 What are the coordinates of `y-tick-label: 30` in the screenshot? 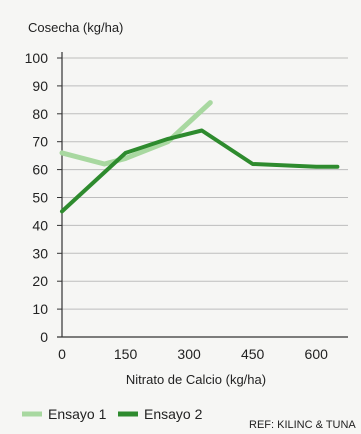 It's located at (40, 253).